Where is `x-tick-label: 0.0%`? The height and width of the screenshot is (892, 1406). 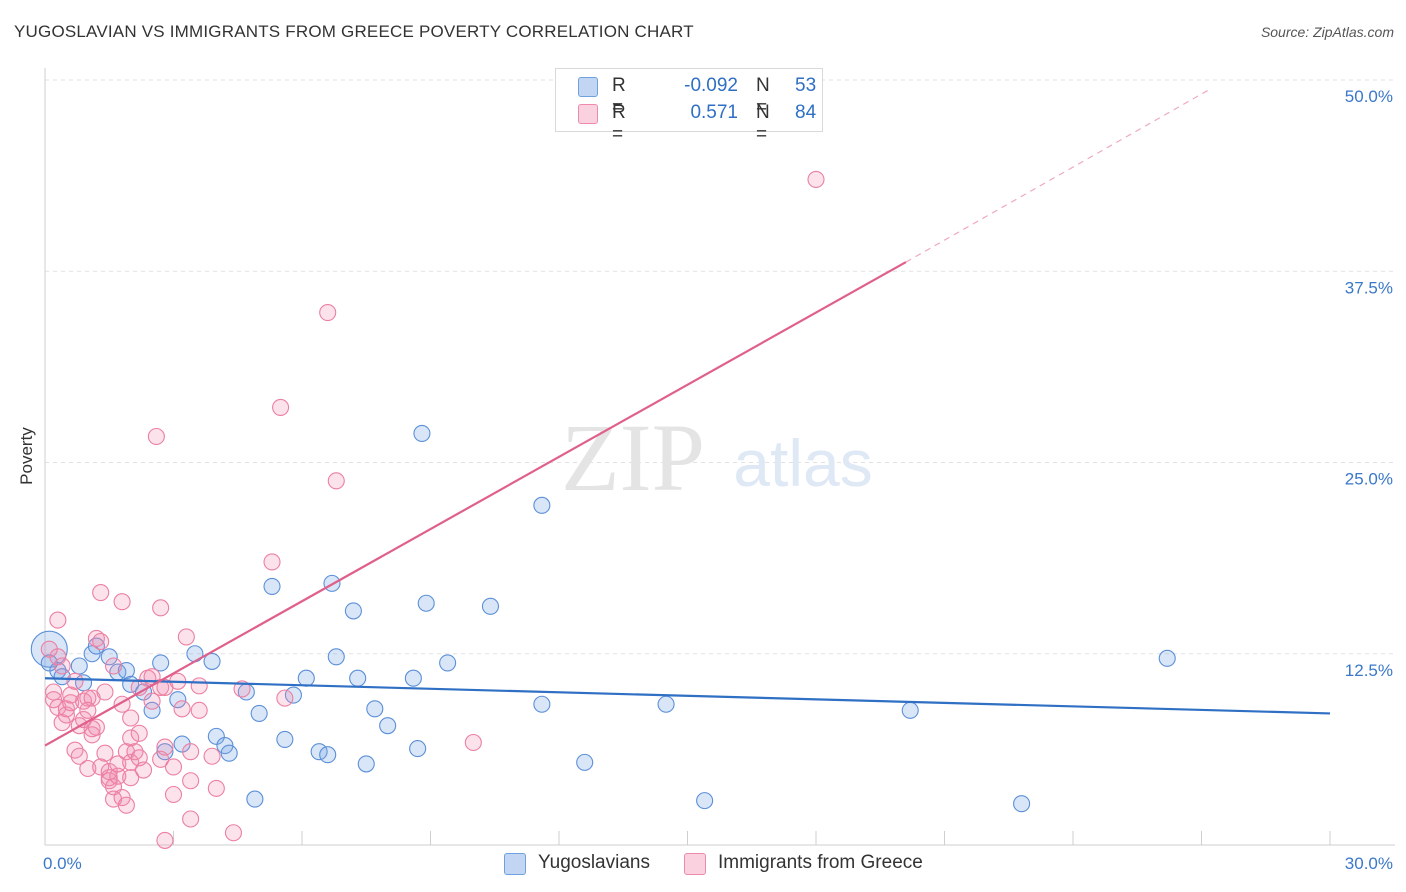
x-tick-label: 0.0% is located at coordinates (62, 863).